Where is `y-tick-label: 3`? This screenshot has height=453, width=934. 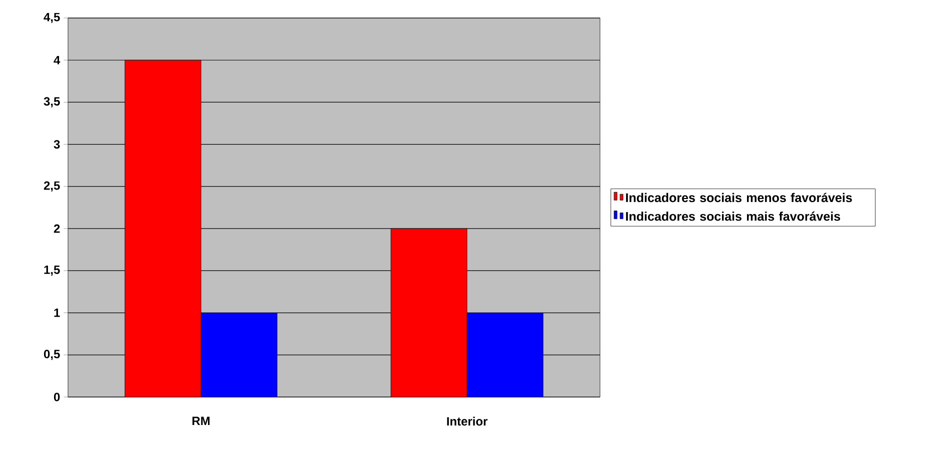
y-tick-label: 3 is located at coordinates (57, 144).